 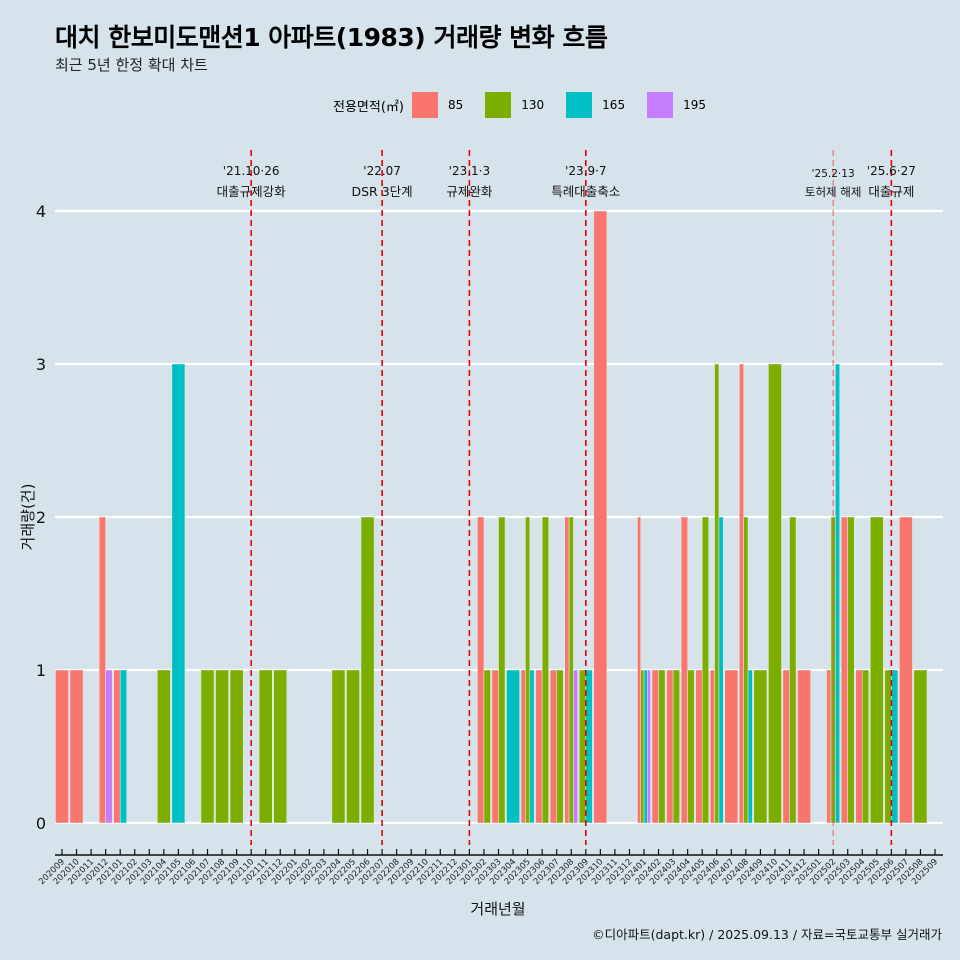 What do you see at coordinates (41, 823) in the screenshot?
I see `y-tick-label: 0` at bounding box center [41, 823].